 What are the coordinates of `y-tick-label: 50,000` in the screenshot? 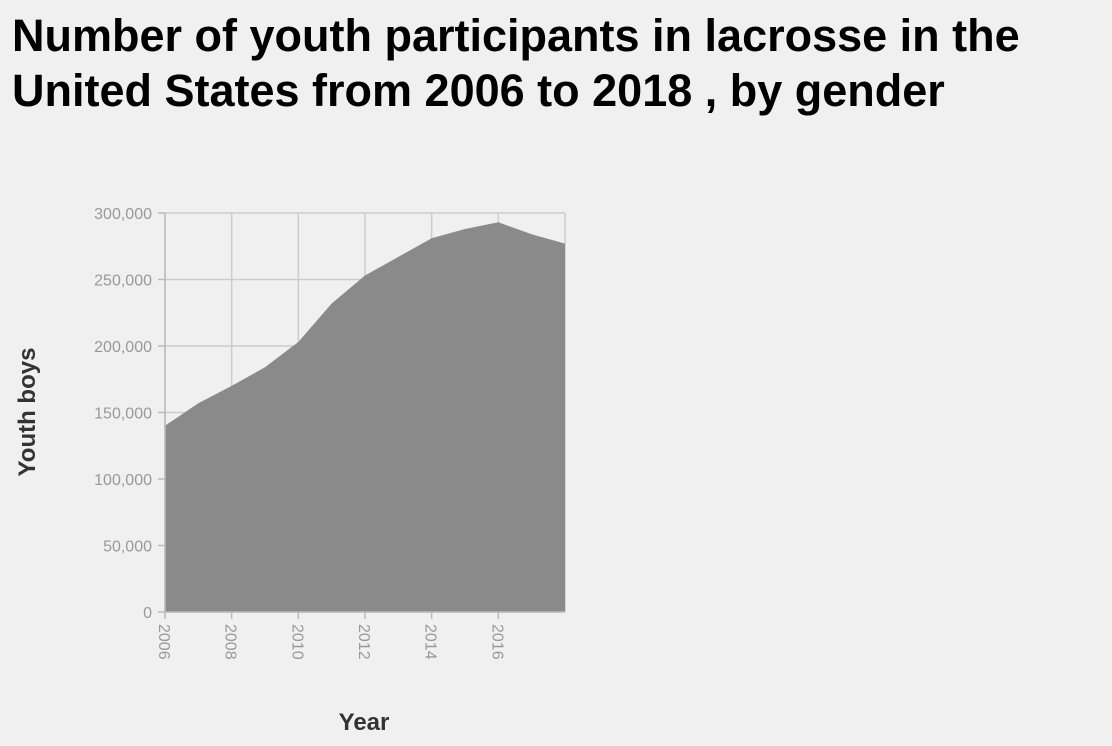 It's located at (127, 547).